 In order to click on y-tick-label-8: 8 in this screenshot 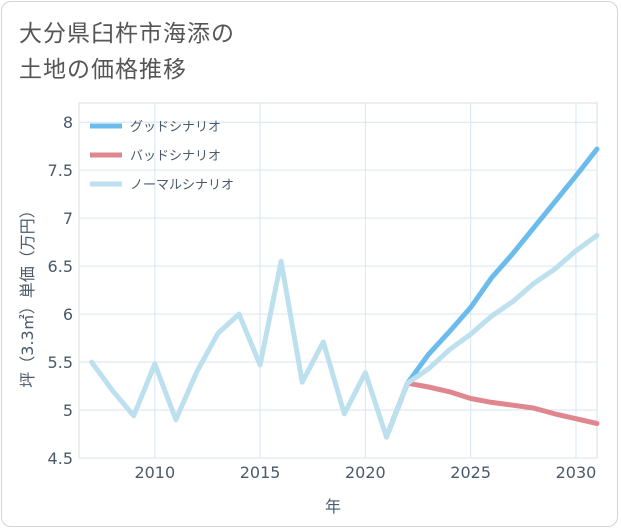, I will do `click(68, 122)`.